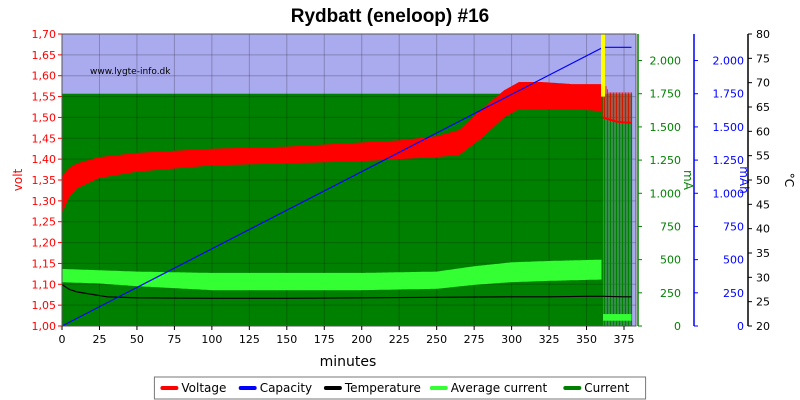 This screenshot has width=800, height=400. What do you see at coordinates (174, 339) in the screenshot?
I see `x-tick-label: 75` at bounding box center [174, 339].